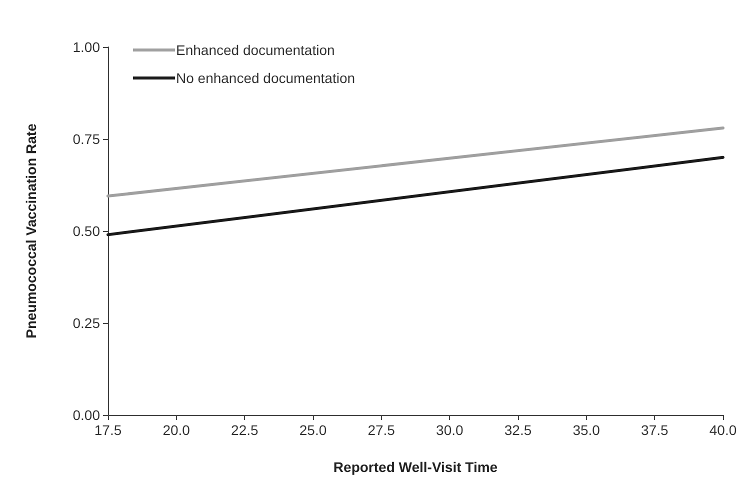 The image size is (740, 493). I want to click on legend-label: Enhanced documentation, so click(255, 50).